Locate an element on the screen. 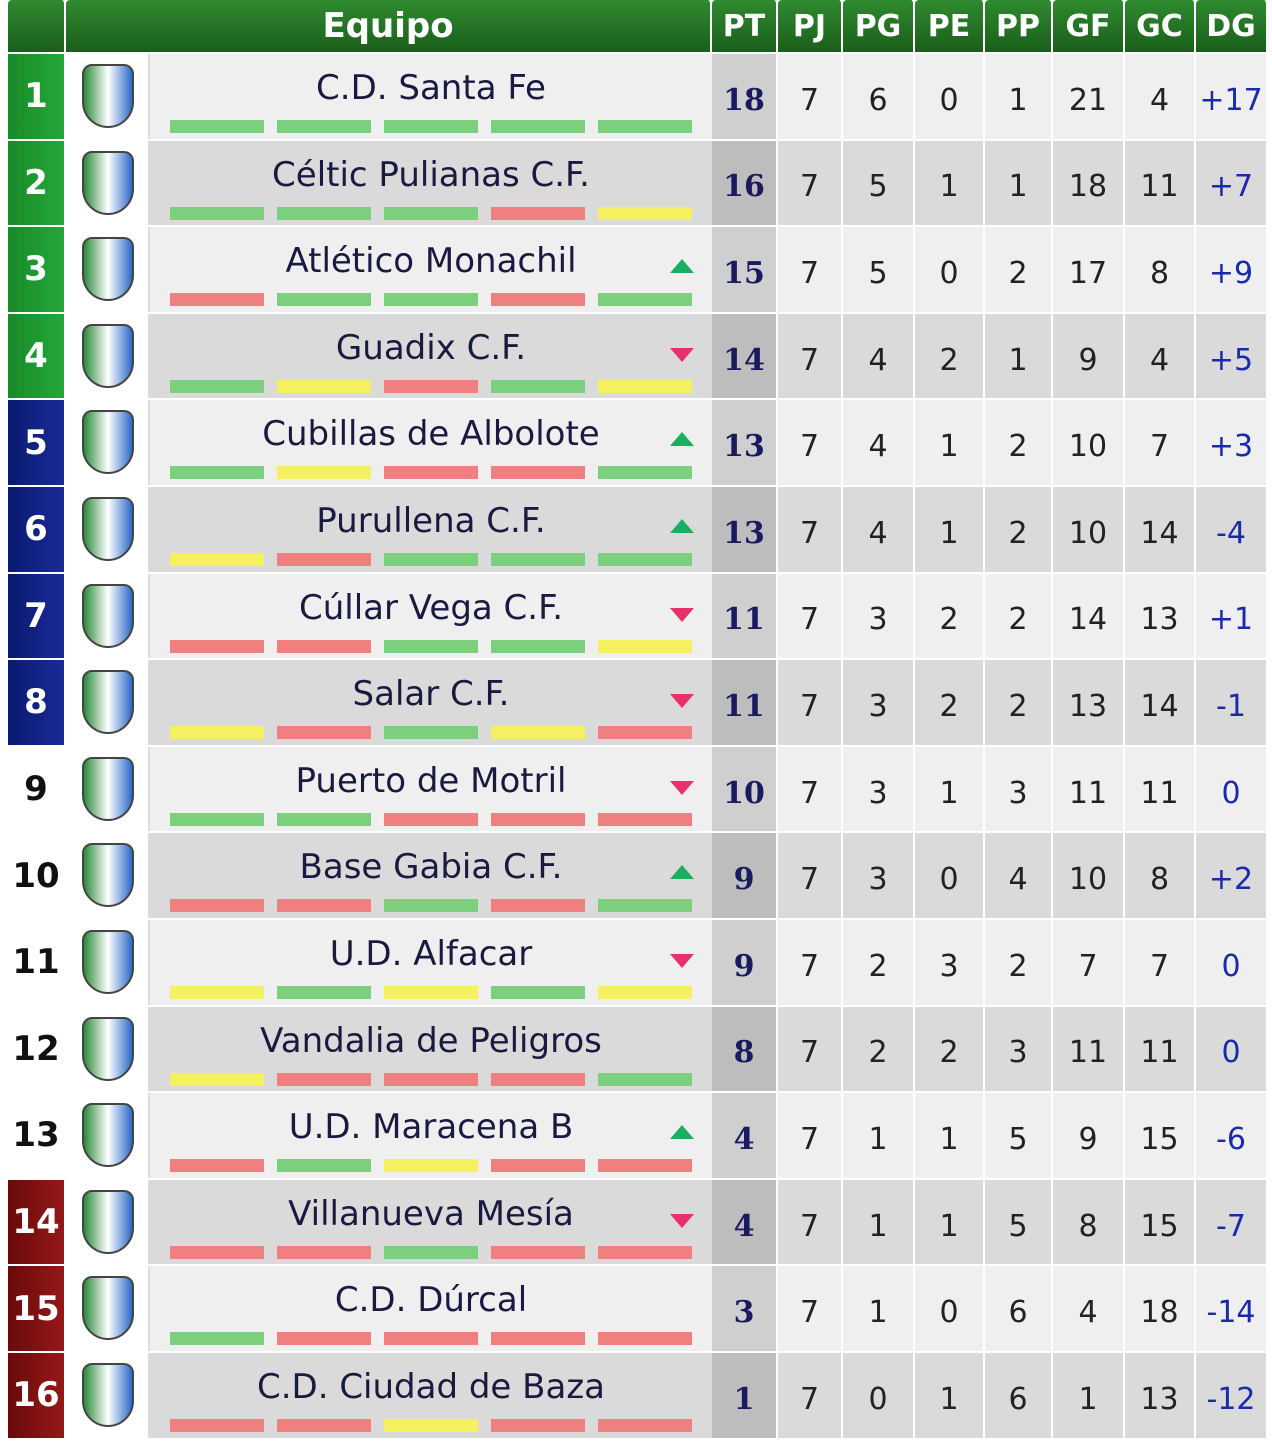 Image resolution: width=1272 pixels, height=1444 pixels. header-cell: PP is located at coordinates (1019, 26).